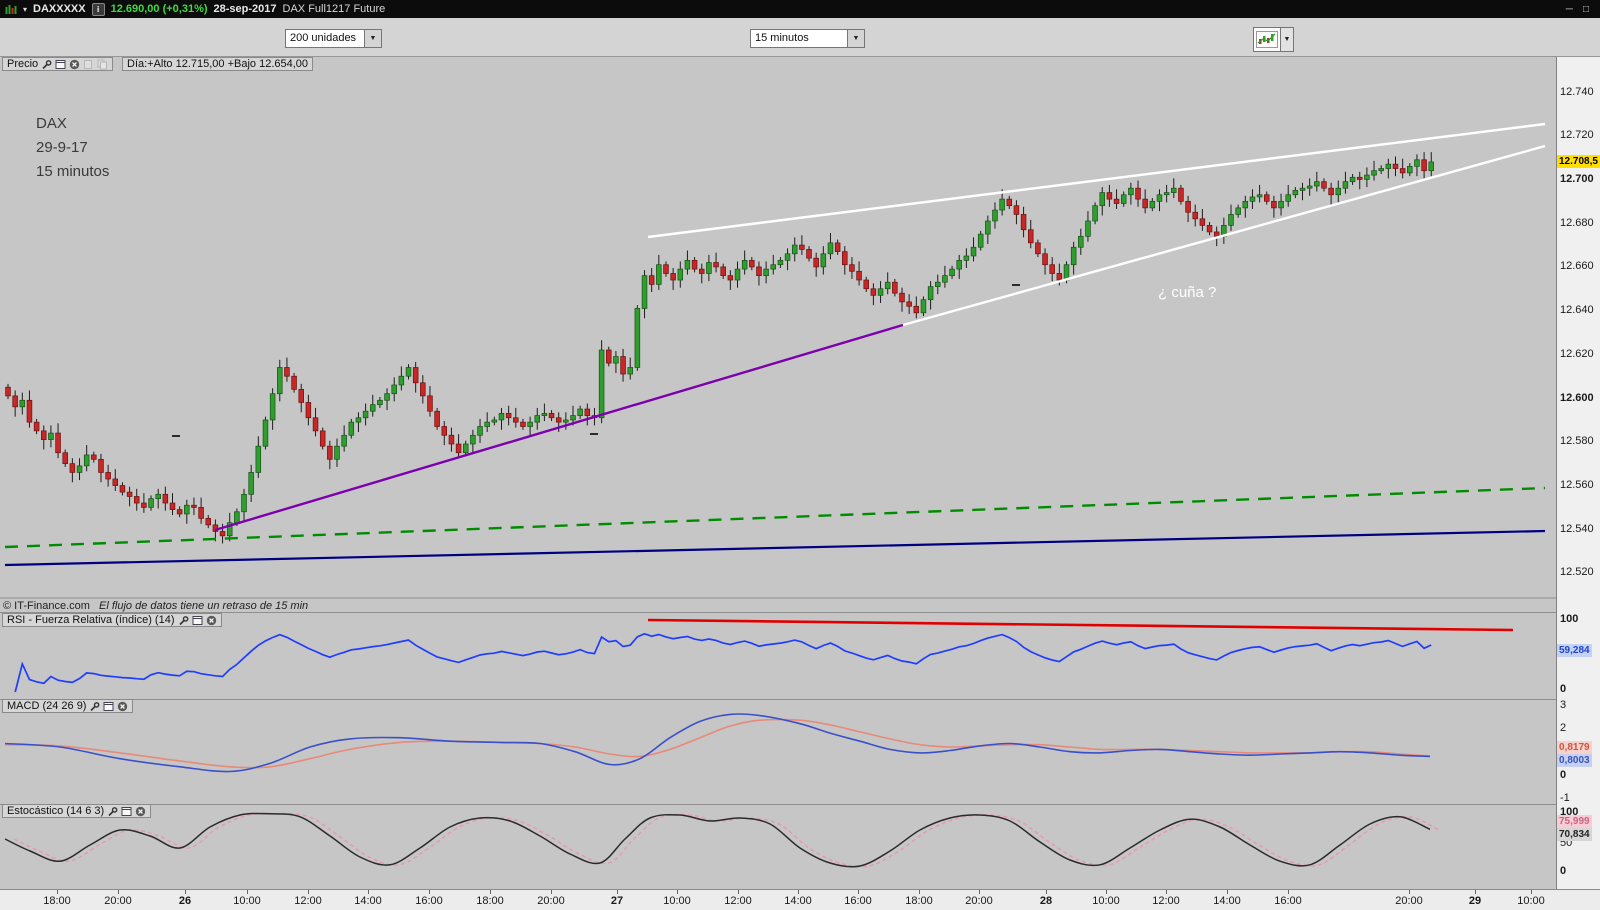 The width and height of the screenshot is (1600, 910). What do you see at coordinates (1574, 650) in the screenshot?
I see `rsi-value-tag: 59,284` at bounding box center [1574, 650].